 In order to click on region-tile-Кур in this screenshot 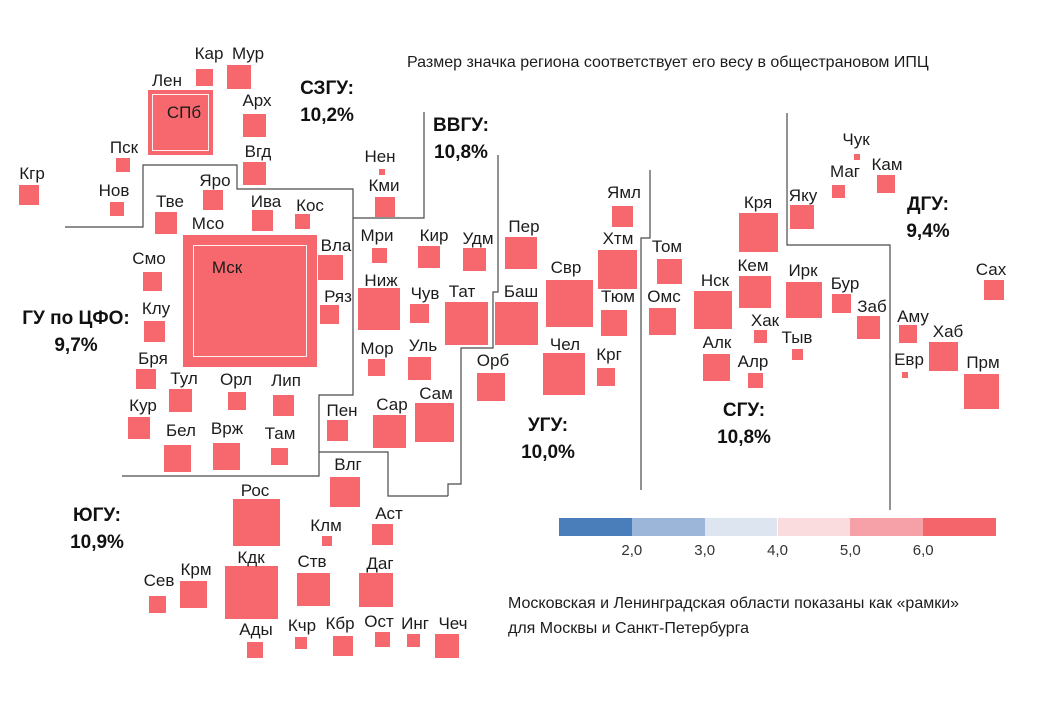, I will do `click(139, 428)`.